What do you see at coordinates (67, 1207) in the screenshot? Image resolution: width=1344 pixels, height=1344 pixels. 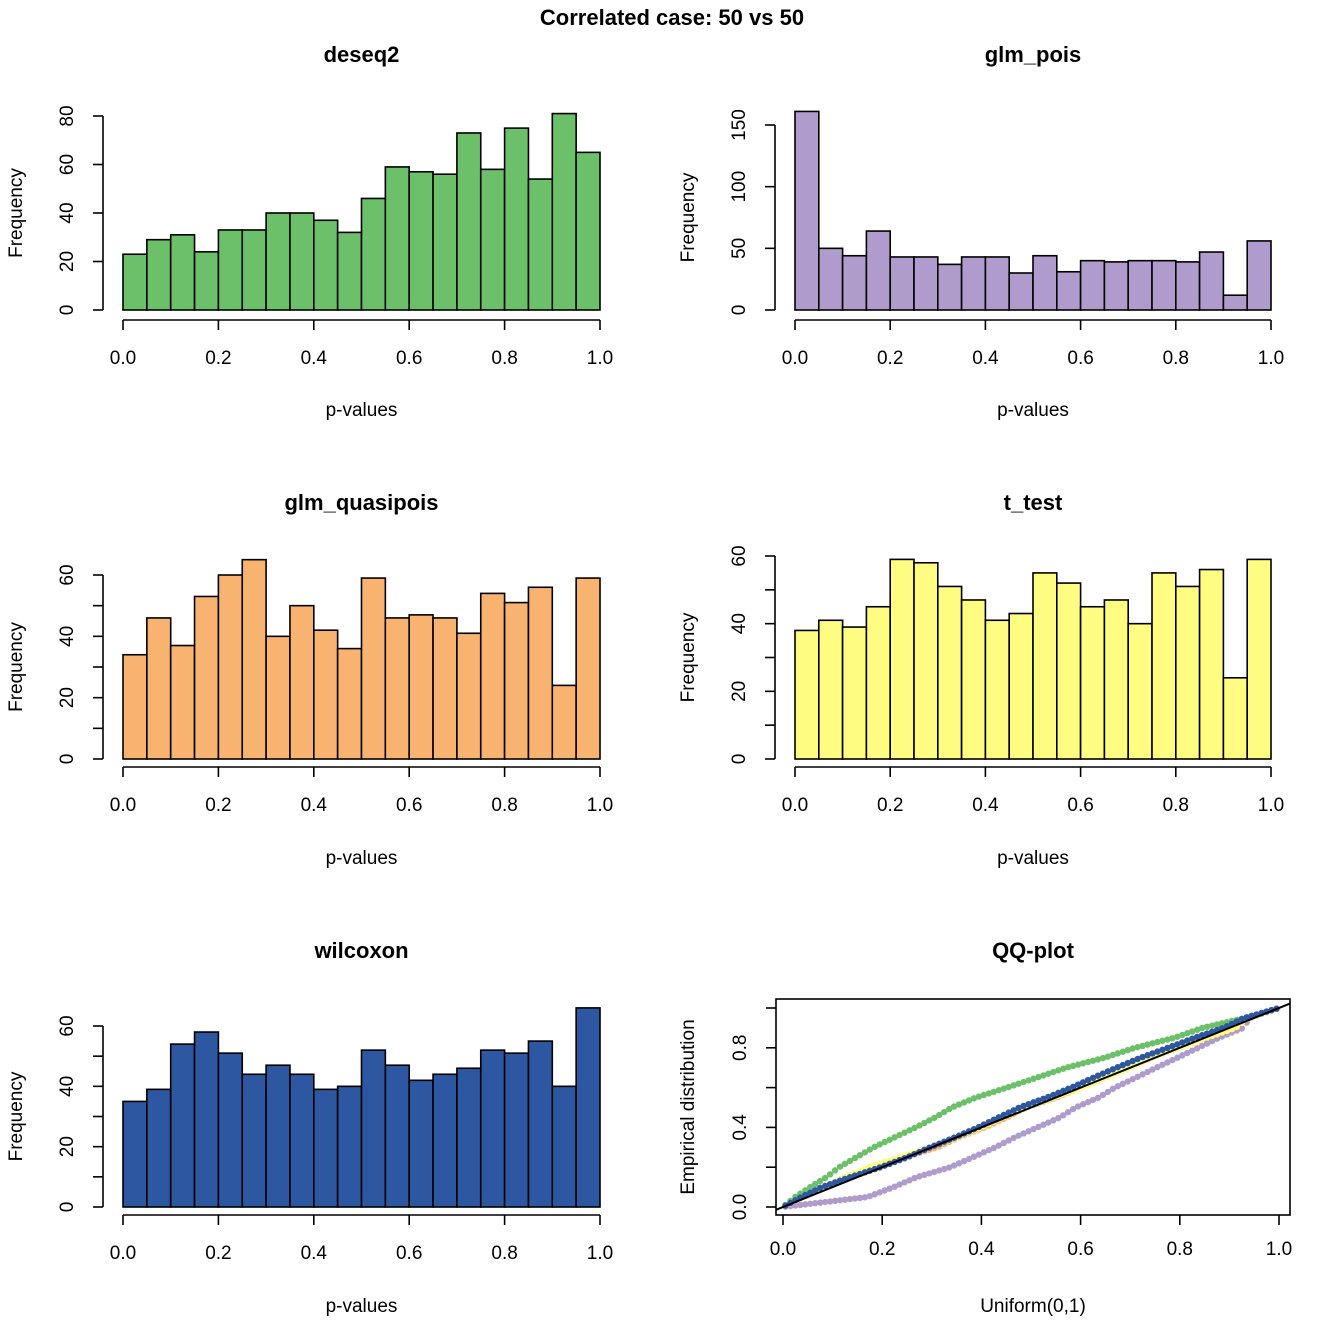 I see `y-tick-label: 0` at bounding box center [67, 1207].